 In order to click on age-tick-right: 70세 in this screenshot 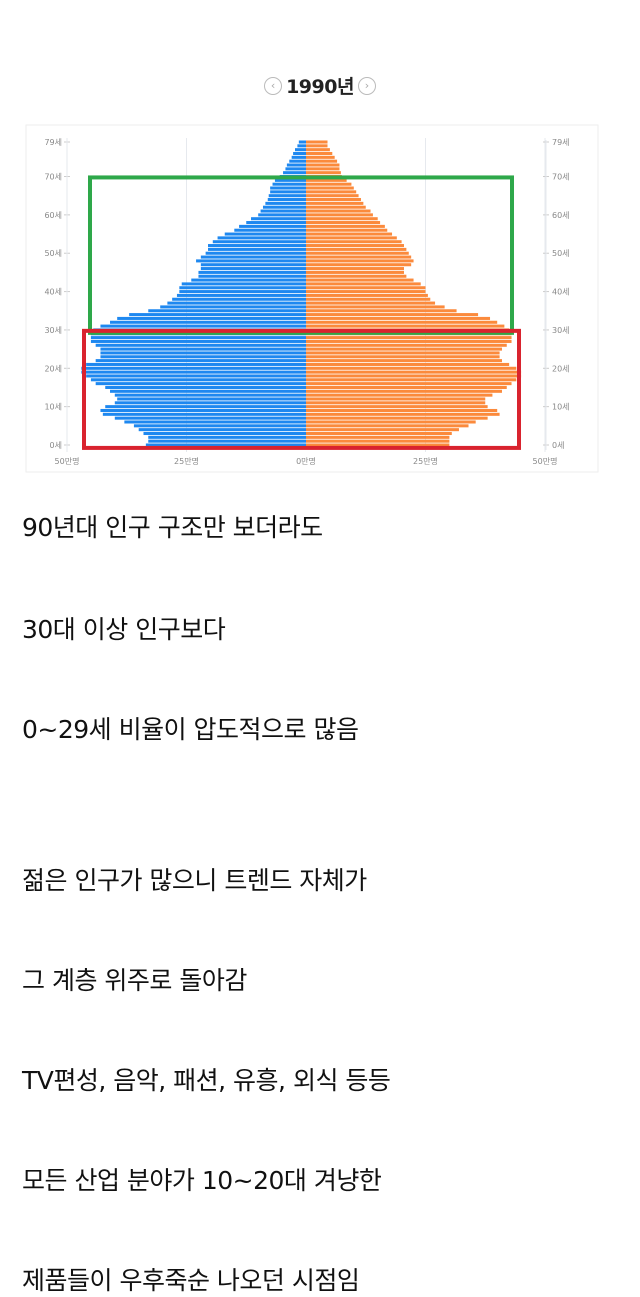, I will do `click(561, 177)`.